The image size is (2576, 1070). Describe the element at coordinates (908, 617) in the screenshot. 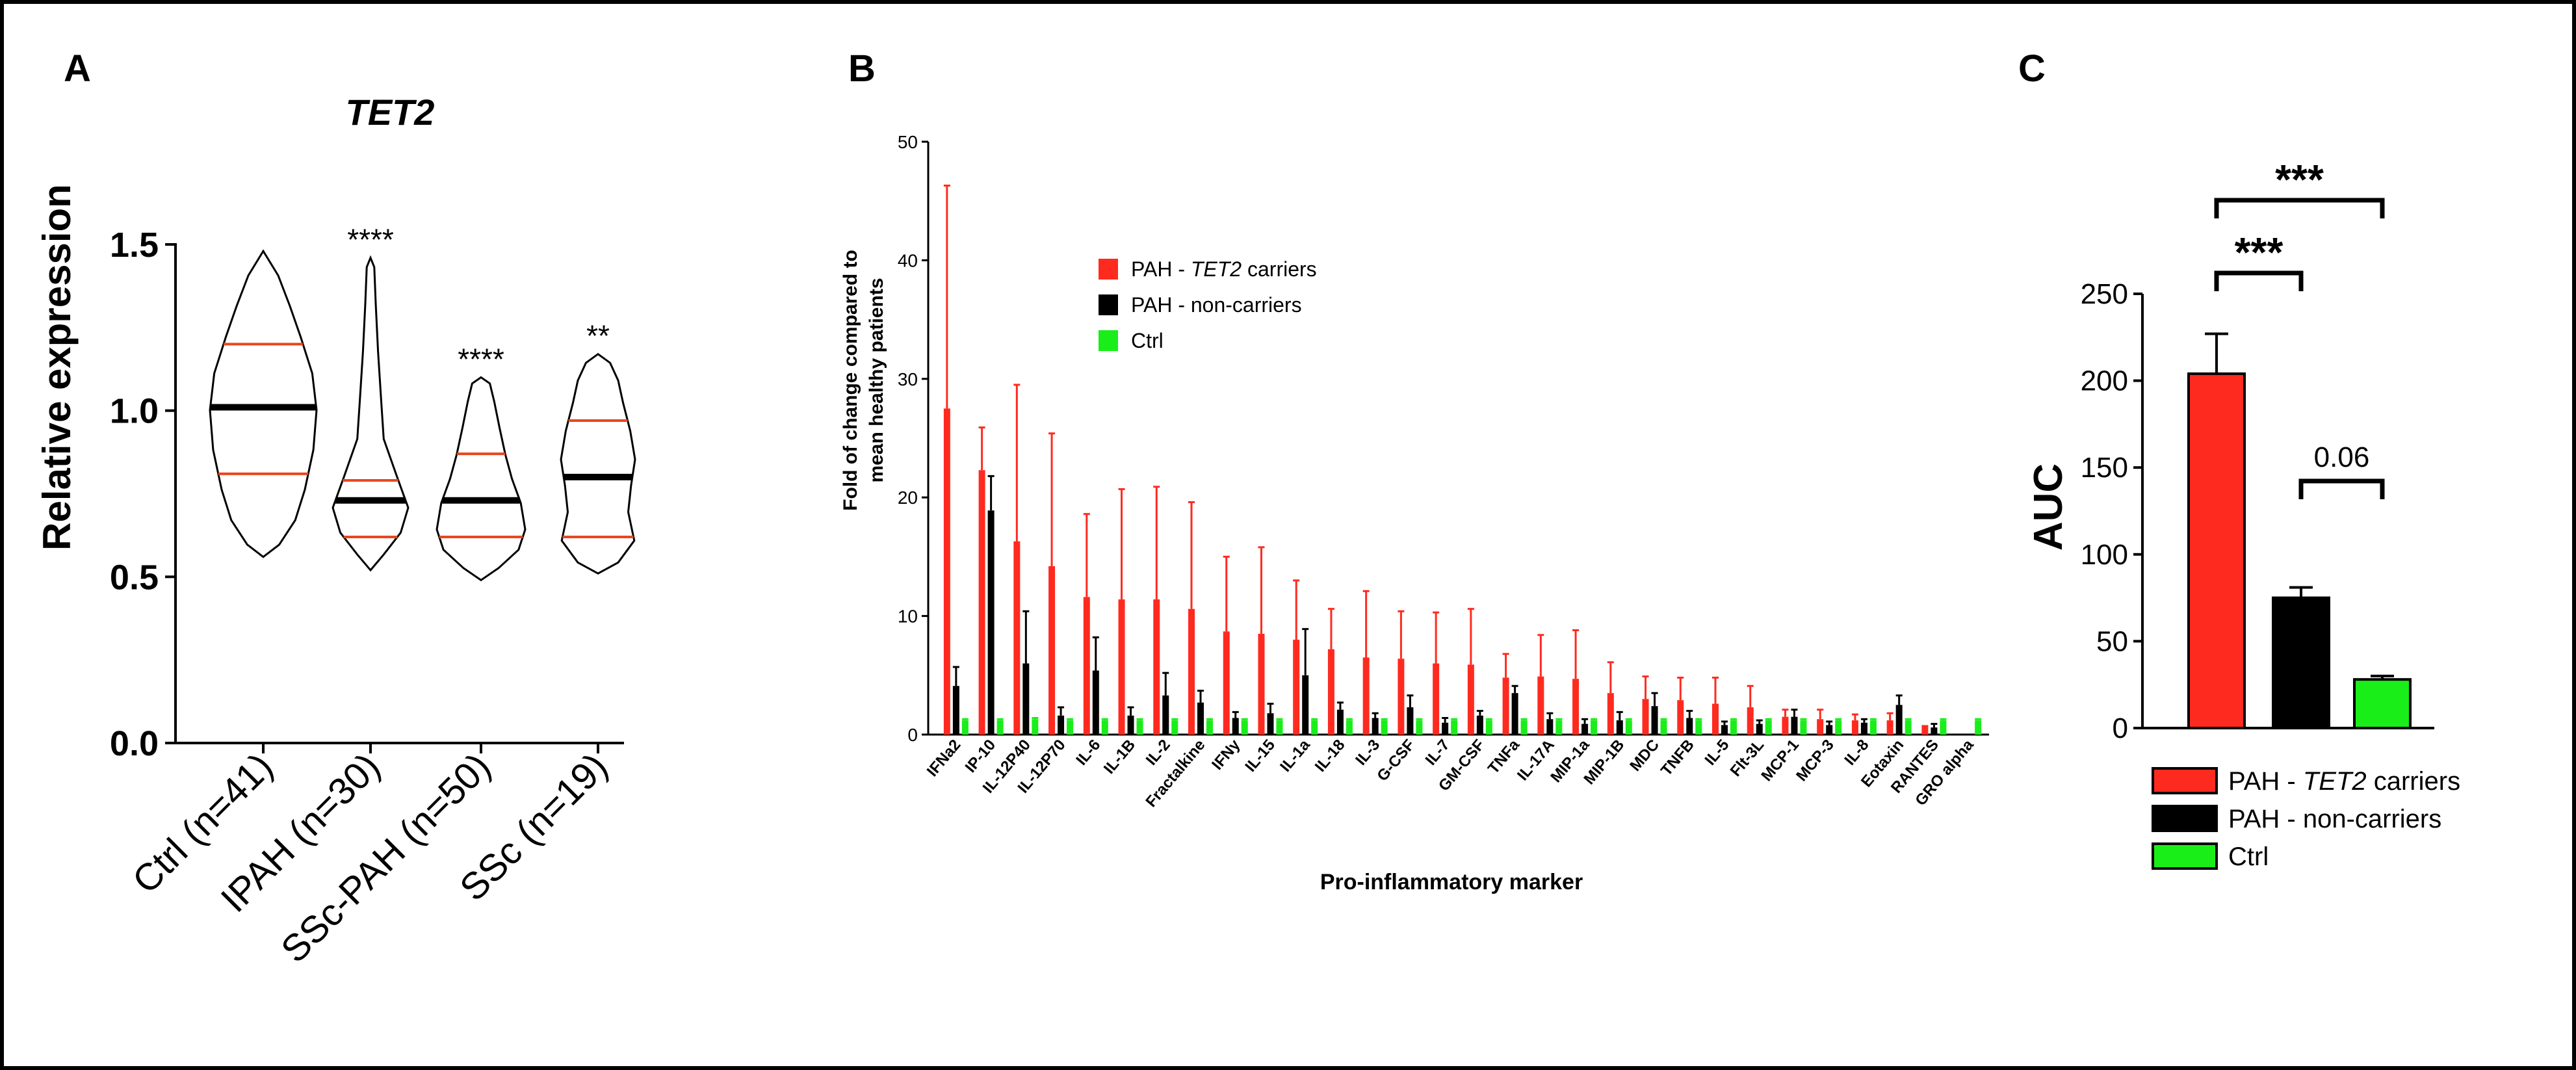

I see `panel-b-y-tick-label: 10` at that location.